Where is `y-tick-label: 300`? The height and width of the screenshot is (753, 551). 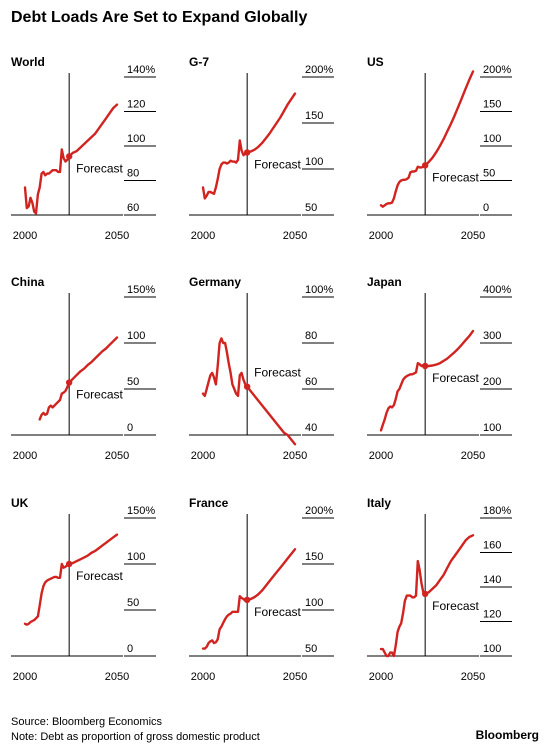 y-tick-label: 300 is located at coordinates (492, 336).